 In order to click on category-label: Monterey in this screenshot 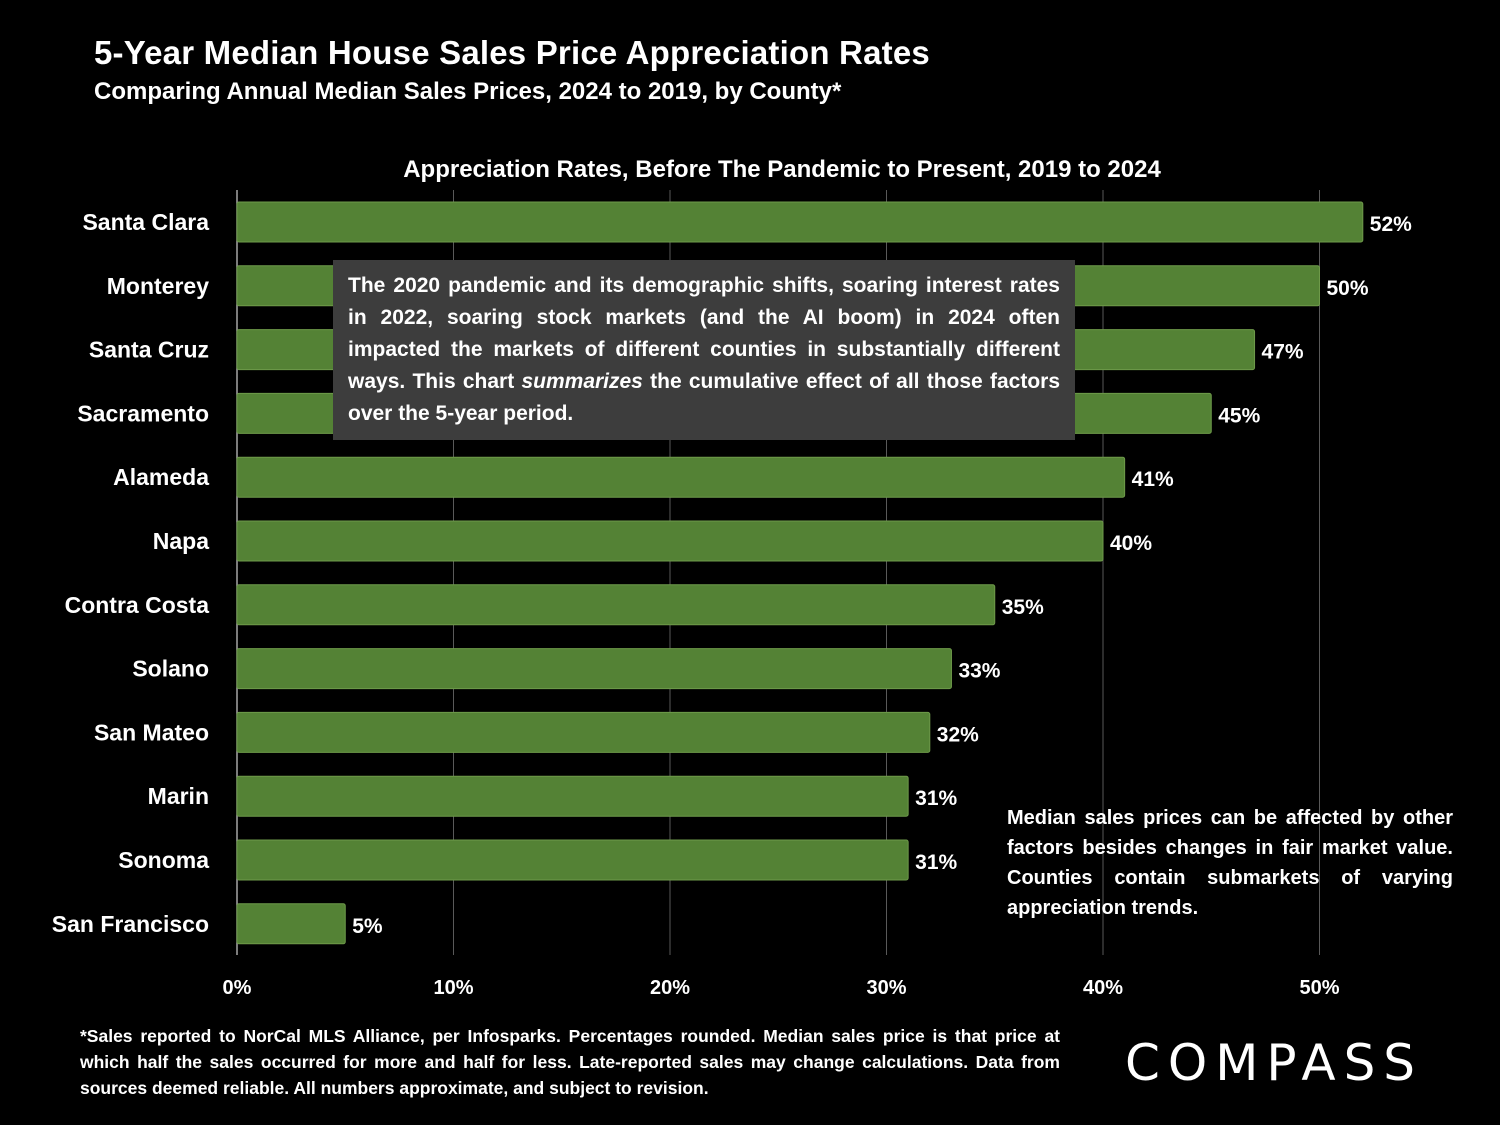, I will do `click(158, 286)`.